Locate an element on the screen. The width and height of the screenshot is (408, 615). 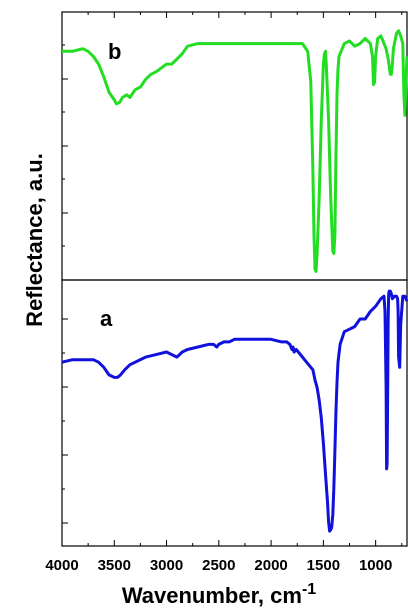
x-axis-title: Wavenumber, cm-1 is located at coordinates (219, 594).